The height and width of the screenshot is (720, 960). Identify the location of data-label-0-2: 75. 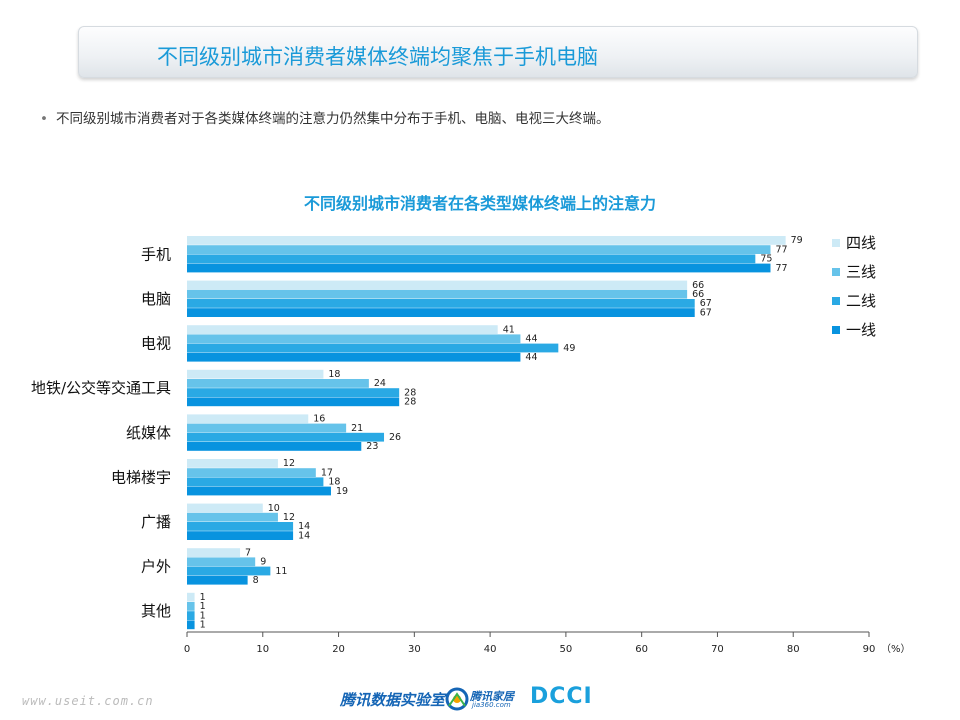
(766, 259).